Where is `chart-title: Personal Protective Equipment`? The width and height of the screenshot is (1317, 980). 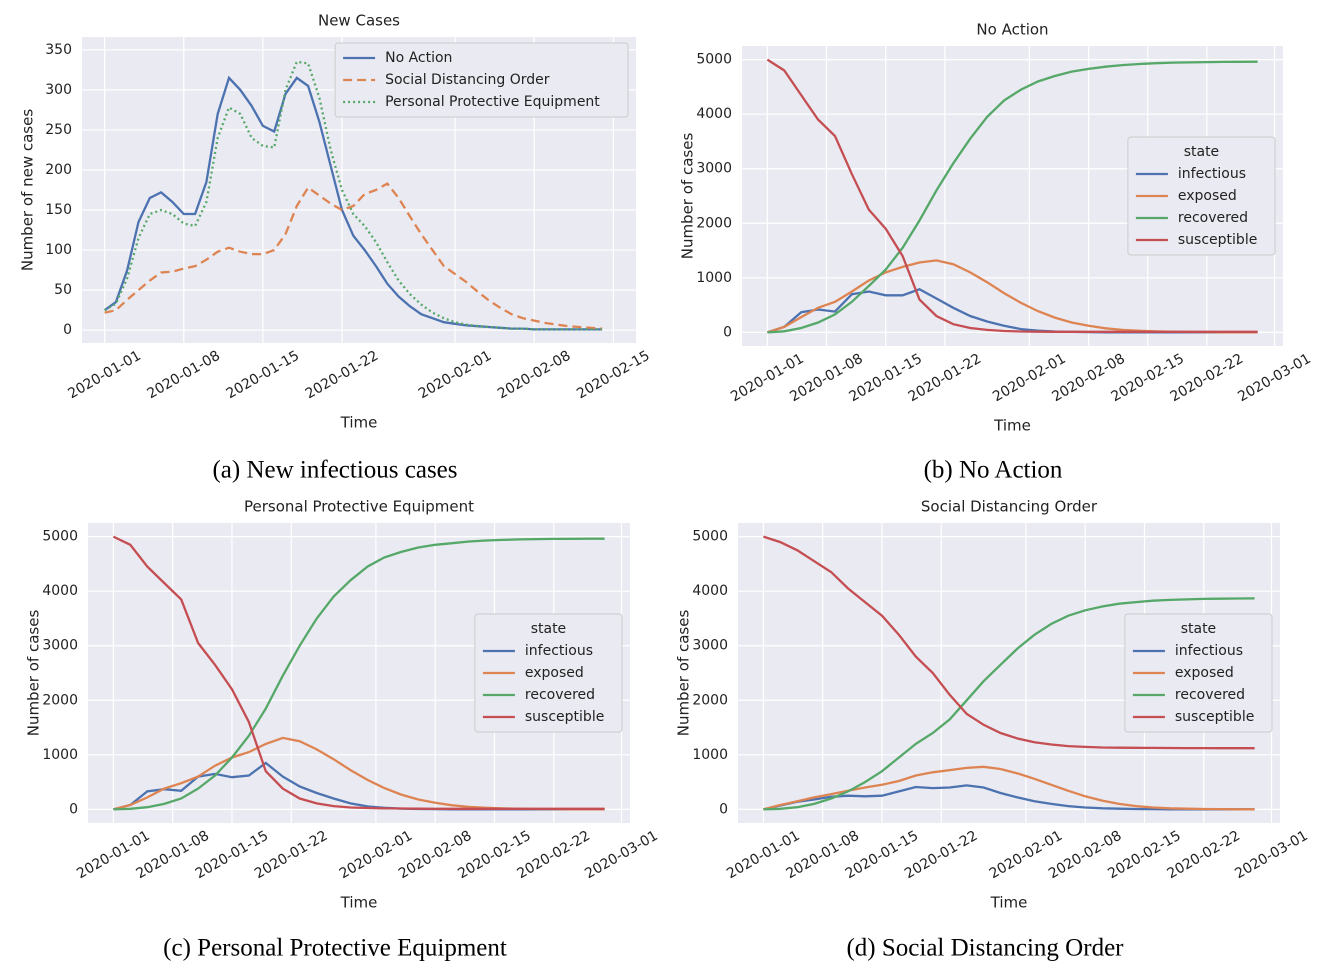 chart-title: Personal Protective Equipment is located at coordinates (359, 507).